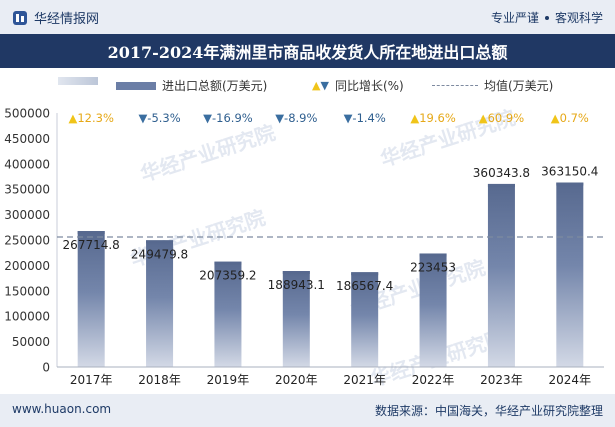 This screenshot has height=427, width=615. I want to click on data-label: 363150.4, so click(569, 172).